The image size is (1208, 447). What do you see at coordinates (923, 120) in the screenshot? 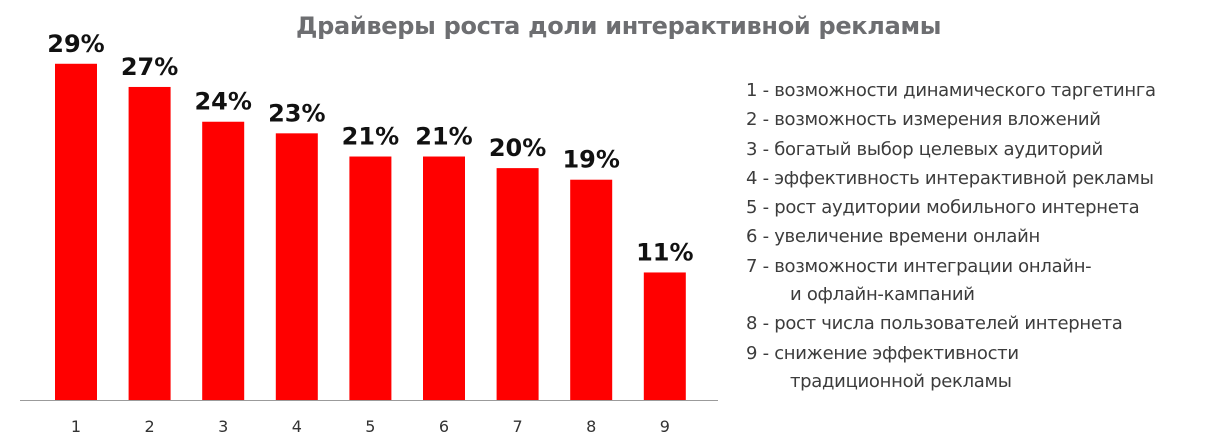
I see `legend-item-2: 2 - возможность измерения вложений` at bounding box center [923, 120].